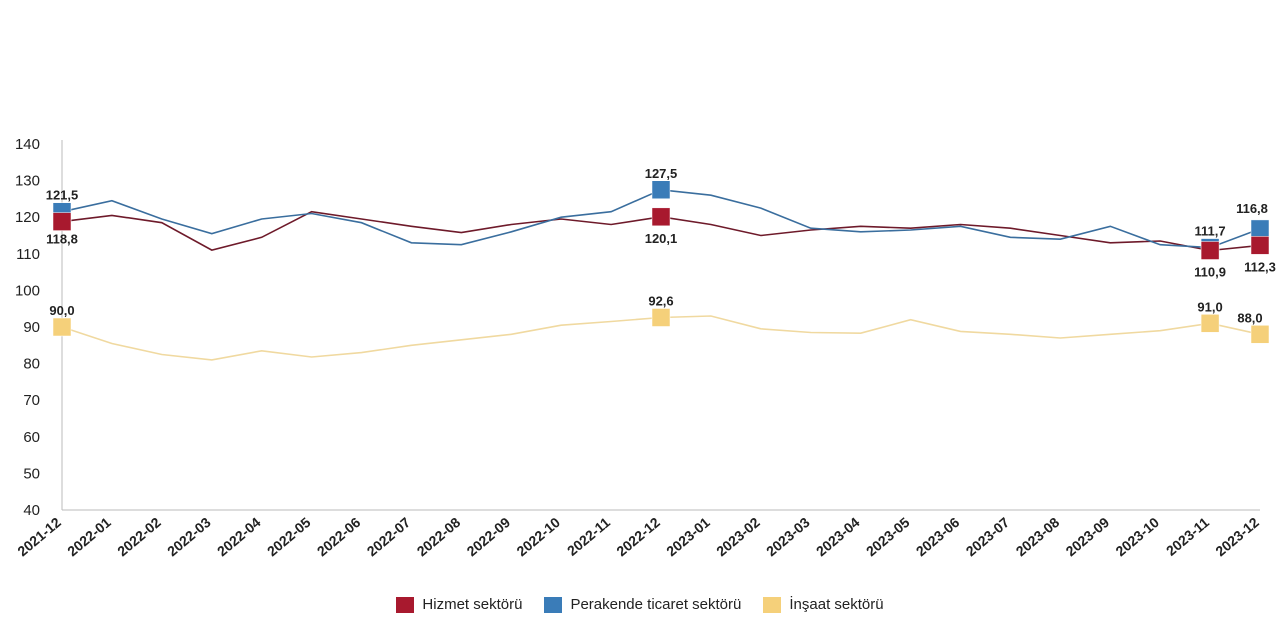 The width and height of the screenshot is (1280, 631). I want to click on x-tick-label: 2022-07, so click(389, 536).